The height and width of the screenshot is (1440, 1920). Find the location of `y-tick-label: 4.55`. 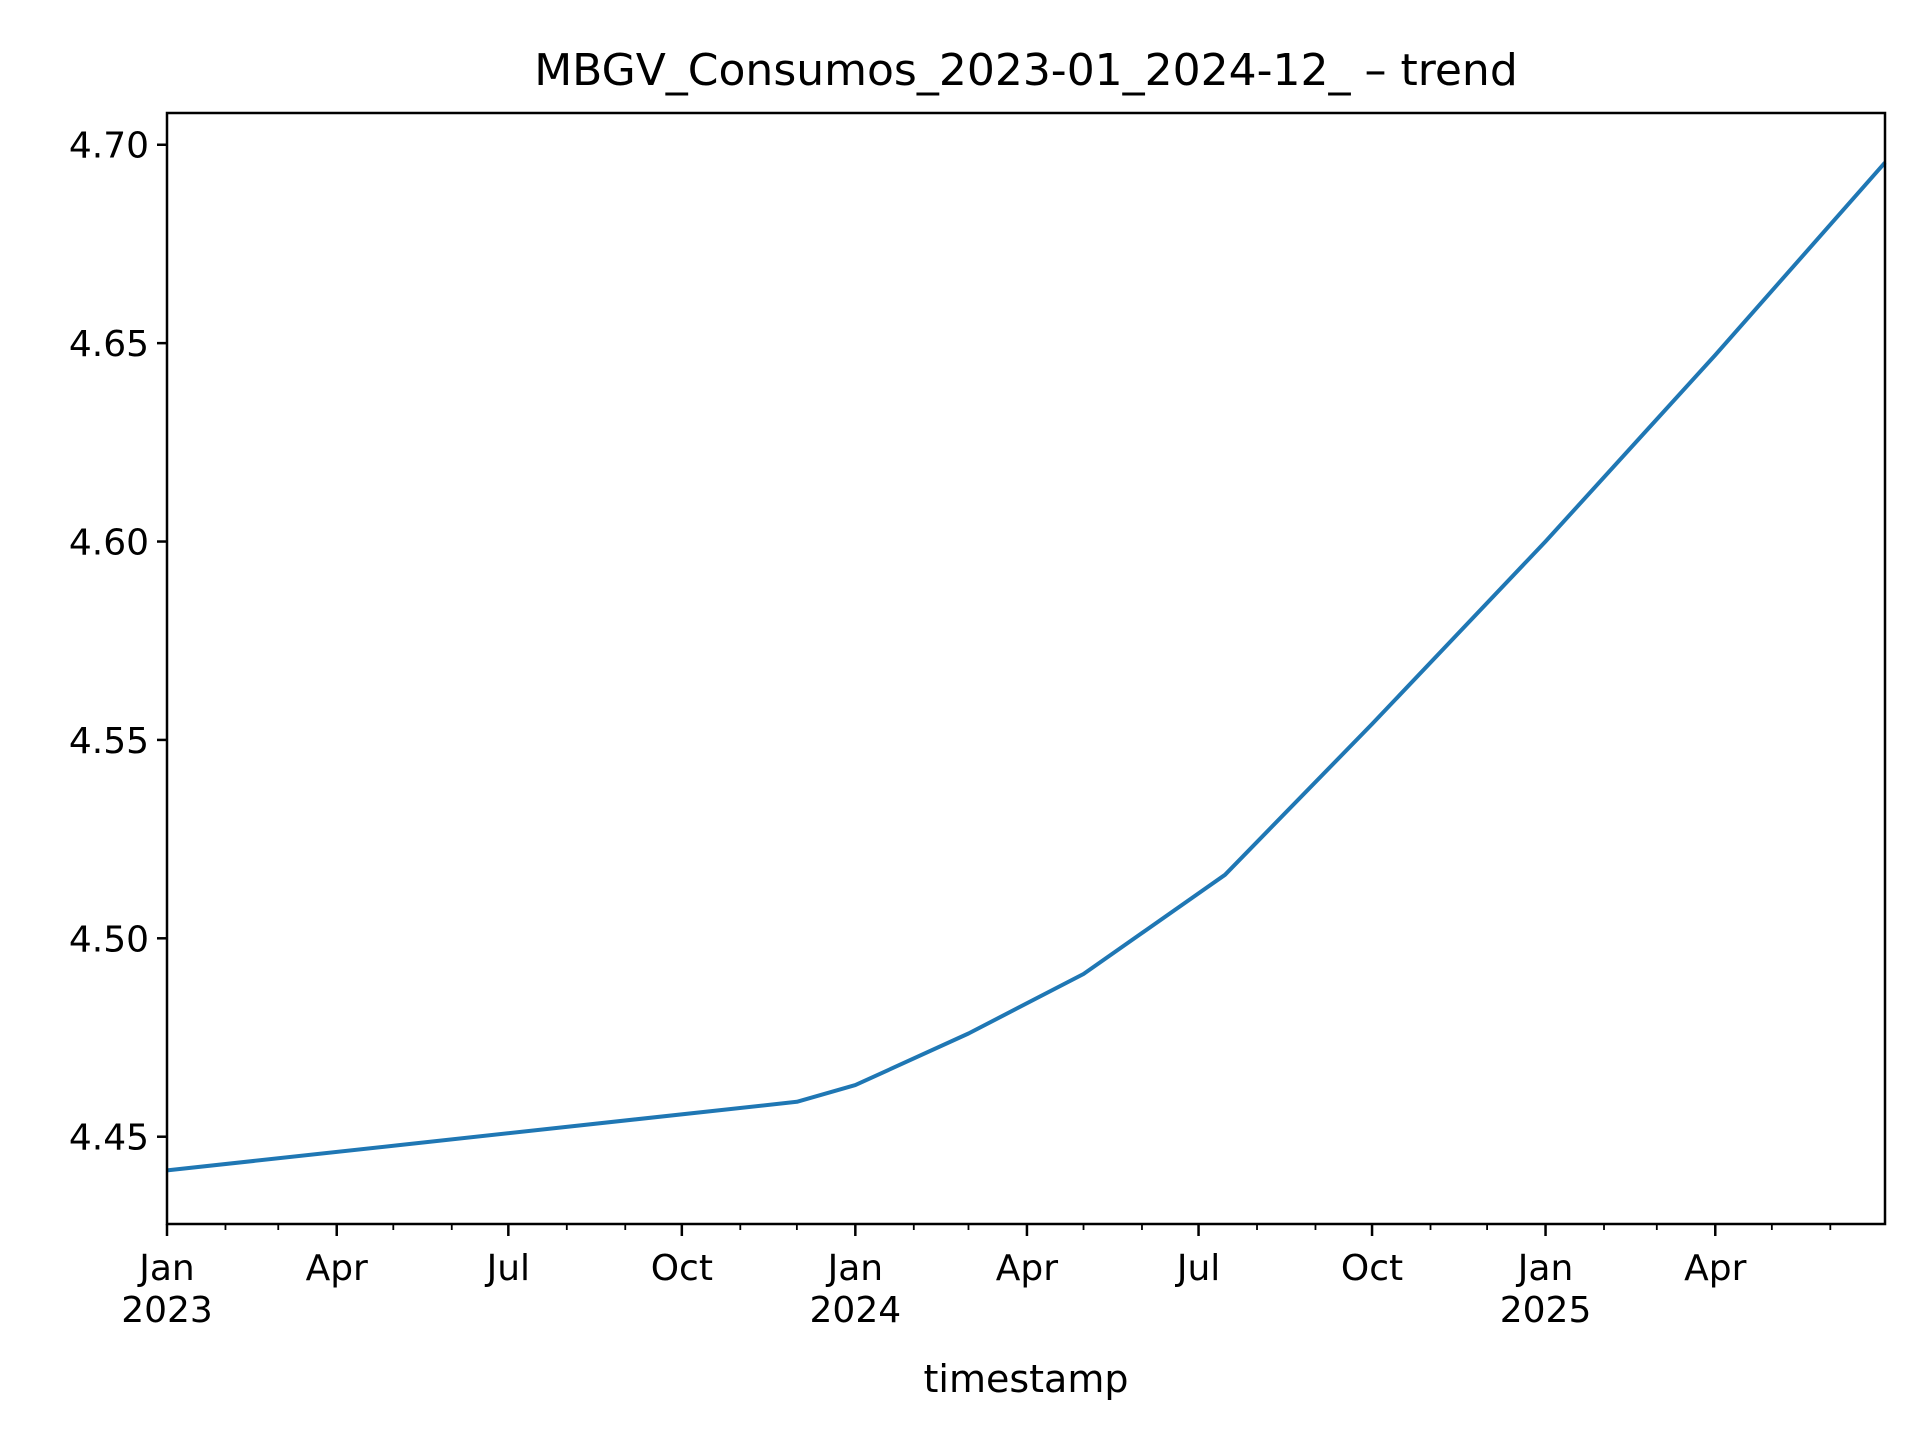

y-tick-label: 4.55 is located at coordinates (109, 741).